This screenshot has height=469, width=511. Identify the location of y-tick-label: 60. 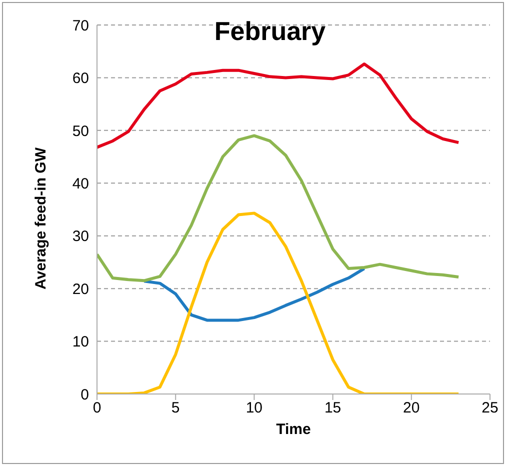
(80, 79).